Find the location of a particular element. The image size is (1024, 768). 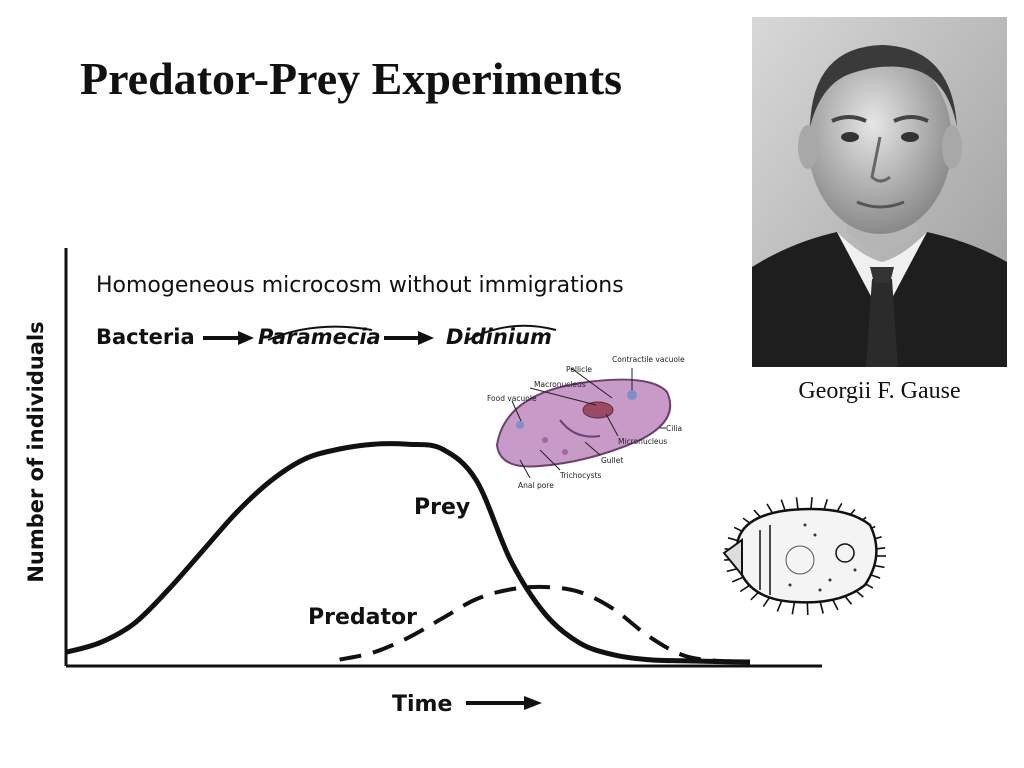

label-food-vacuole: Food vacuole is located at coordinates (512, 398).